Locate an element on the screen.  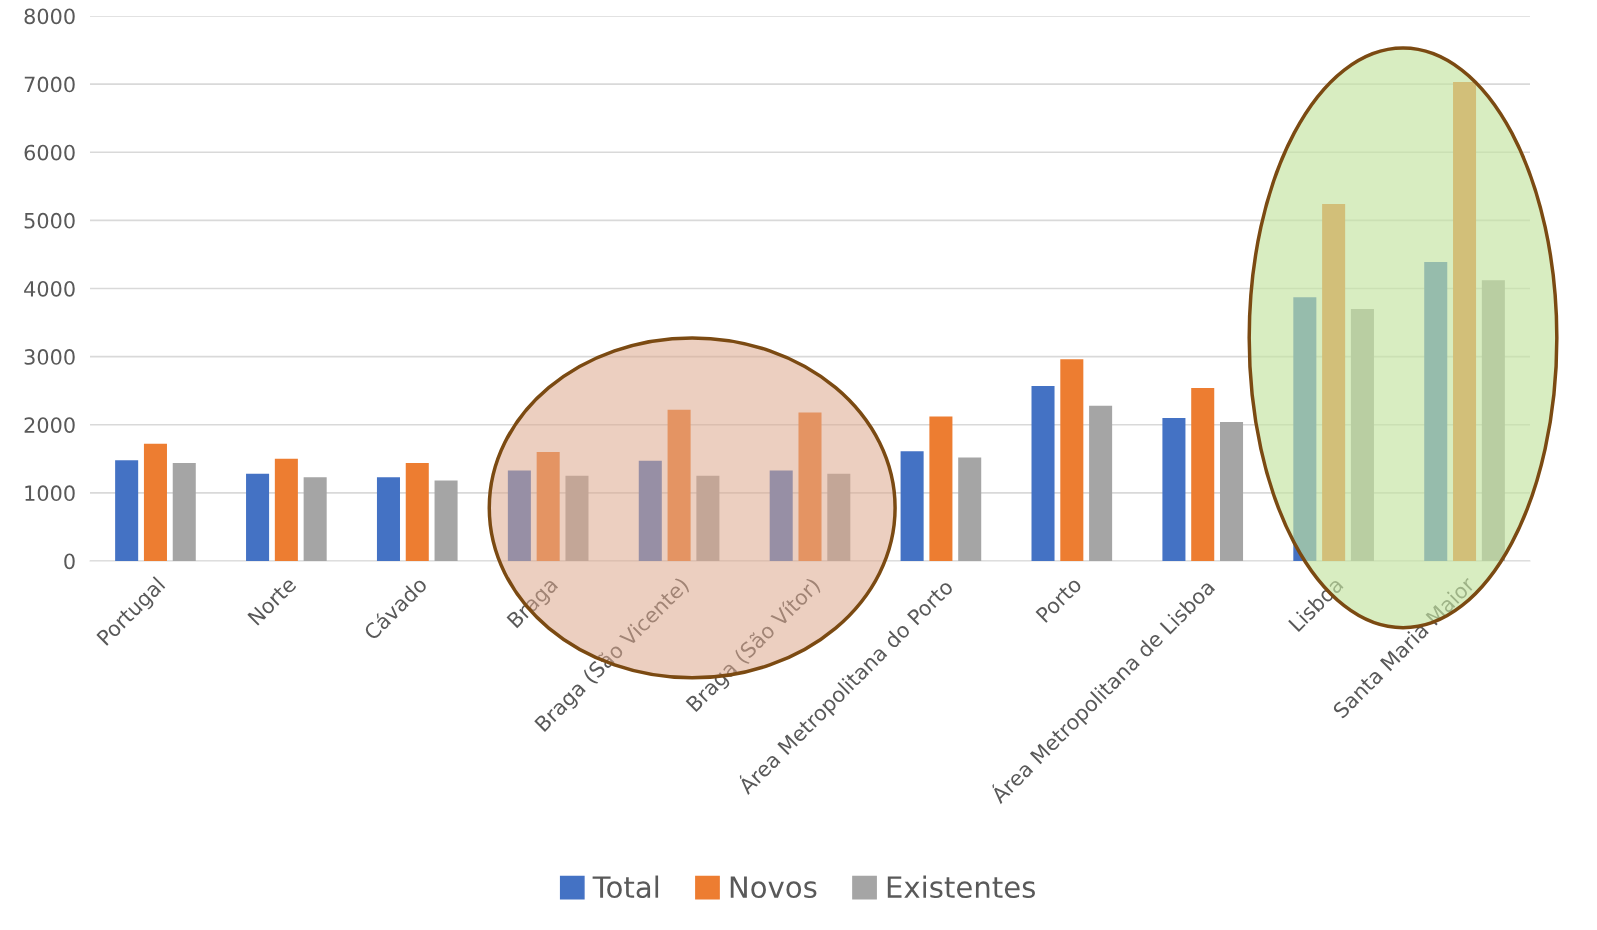
y-tick-label: 6000 is located at coordinates (49, 152).